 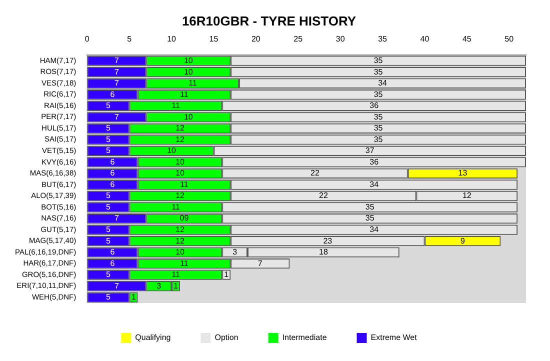 I want to click on x-tick-label: 25, so click(x=299, y=39).